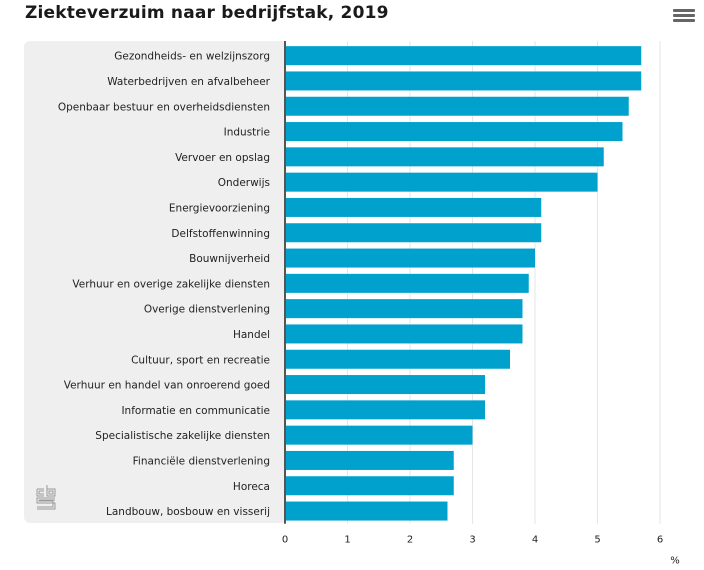  What do you see at coordinates (684, 17) in the screenshot?
I see `hamburger-menu-icon` at bounding box center [684, 17].